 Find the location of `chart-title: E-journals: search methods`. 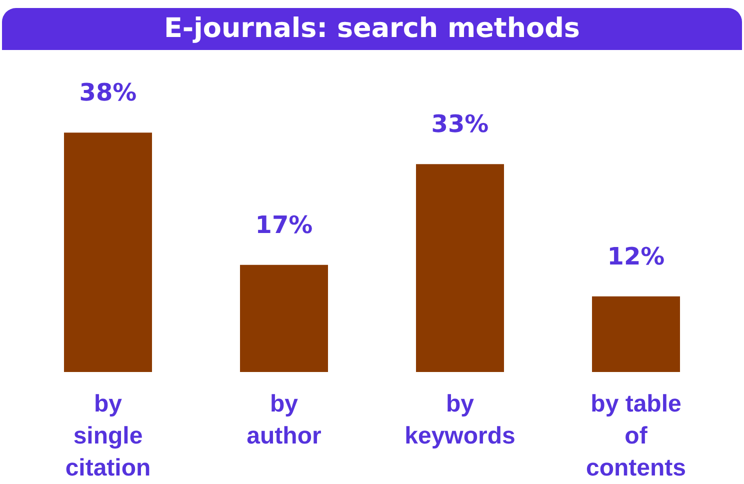

chart-title: E-journals: search methods is located at coordinates (372, 29).